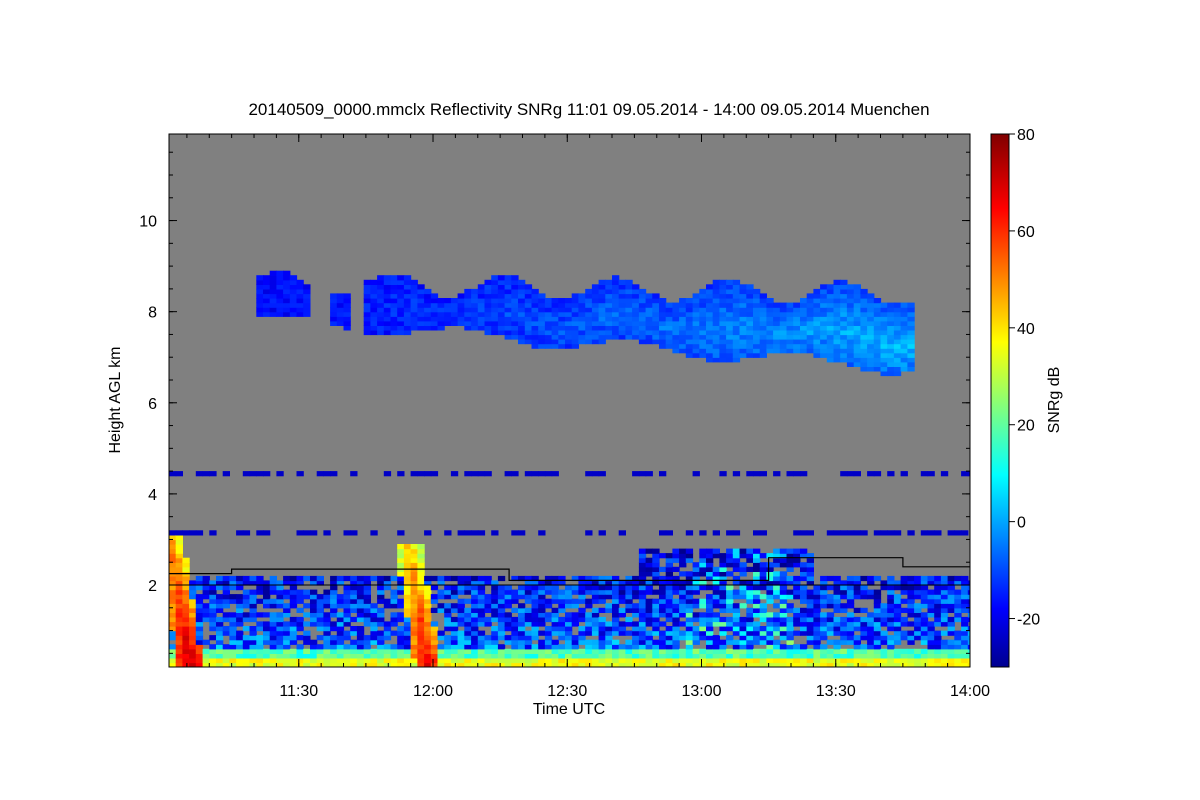 The image size is (1200, 800). What do you see at coordinates (836, 691) in the screenshot?
I see `x-tick-label: 13:30` at bounding box center [836, 691].